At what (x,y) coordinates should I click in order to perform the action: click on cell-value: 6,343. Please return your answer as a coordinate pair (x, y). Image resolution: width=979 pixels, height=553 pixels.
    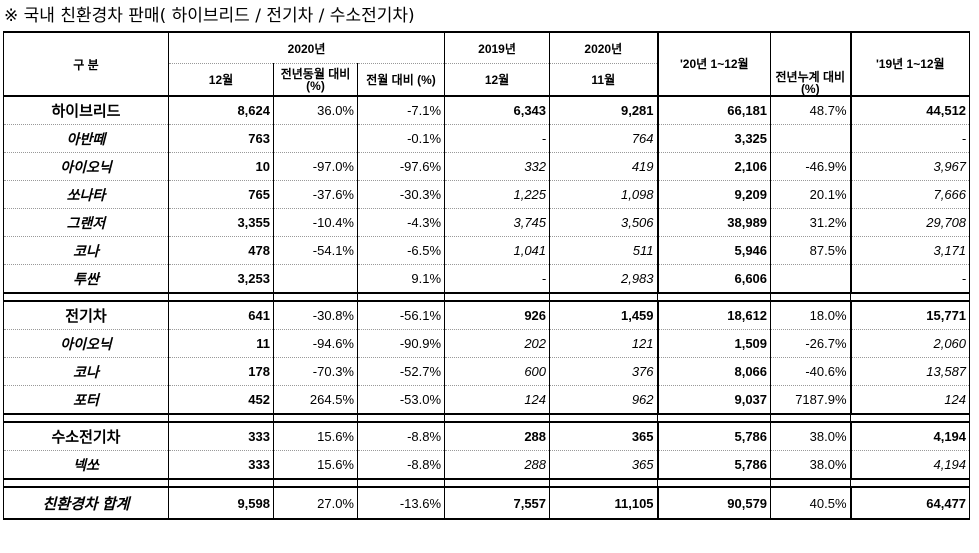
    Looking at the image, I should click on (497, 110).